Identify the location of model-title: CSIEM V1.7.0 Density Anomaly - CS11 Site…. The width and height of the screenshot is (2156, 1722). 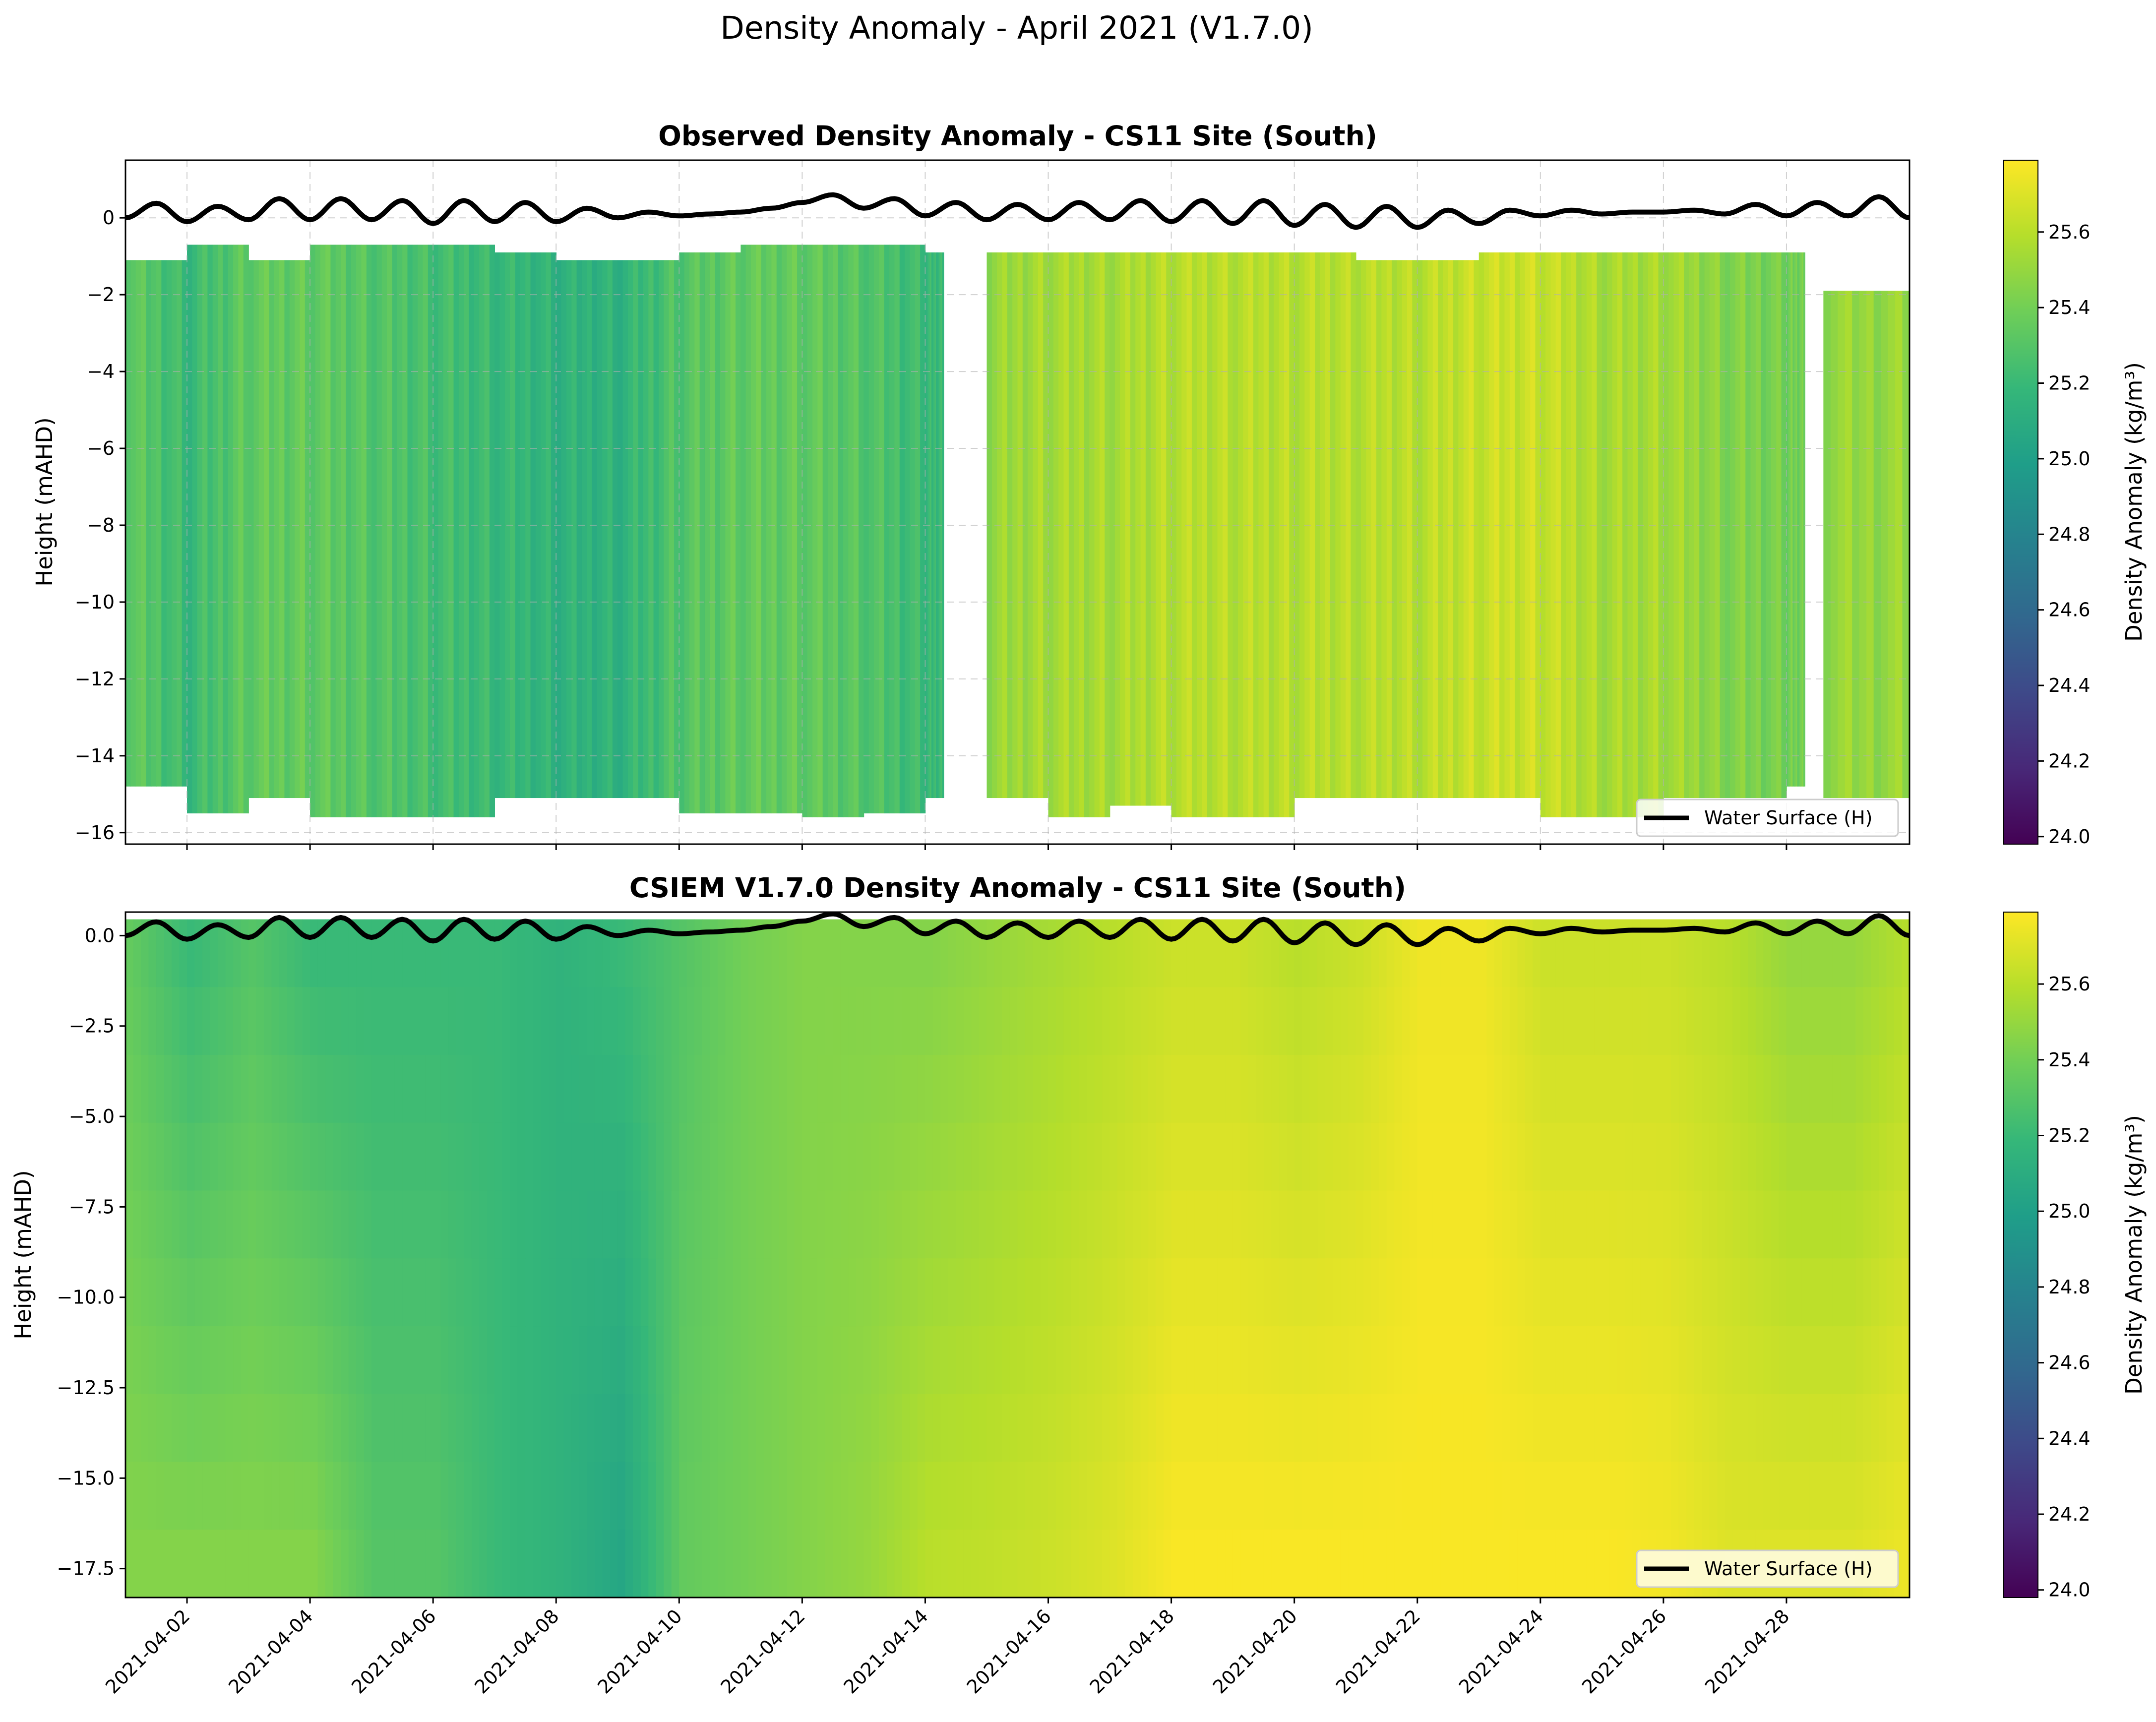
(1018, 888).